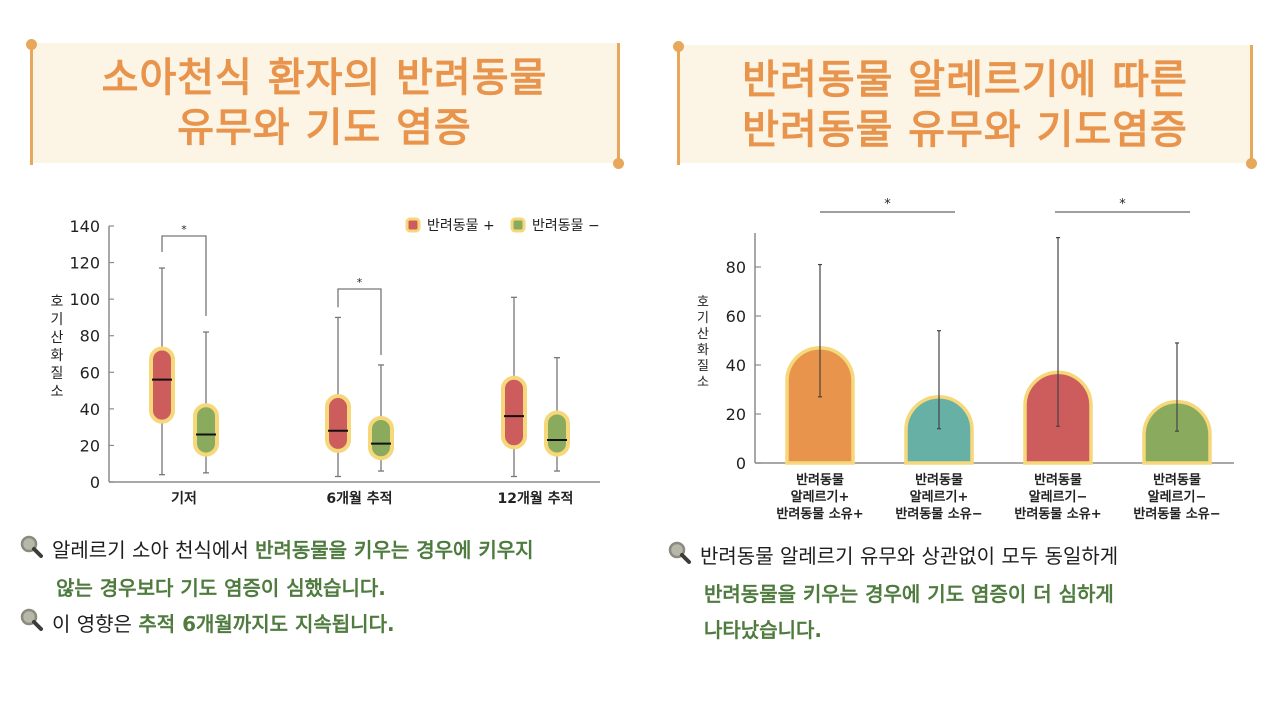 The image size is (1280, 720). I want to click on left-title-line1: 소아천식 환자의 반려동물, so click(324, 78).